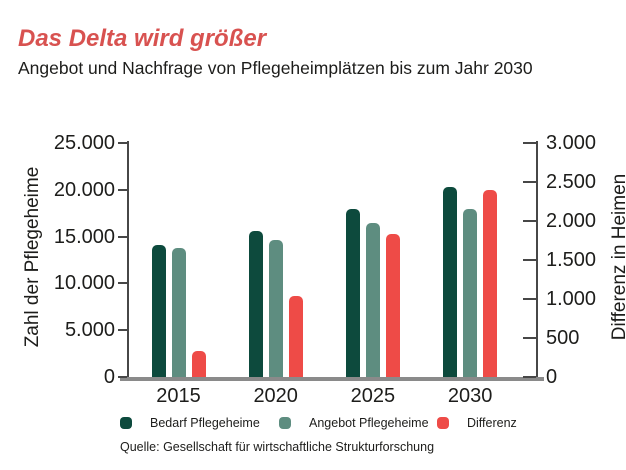  What do you see at coordinates (205, 423) in the screenshot?
I see `legend-label-bedarf: Bedarf Pflegeheime` at bounding box center [205, 423].